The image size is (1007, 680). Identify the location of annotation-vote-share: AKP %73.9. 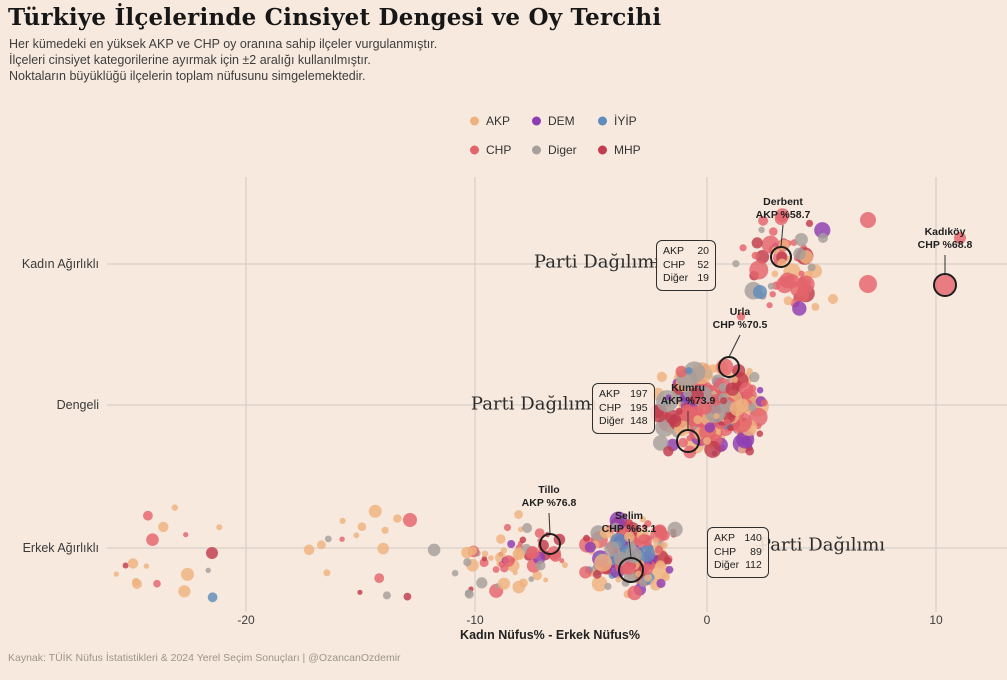
(688, 401).